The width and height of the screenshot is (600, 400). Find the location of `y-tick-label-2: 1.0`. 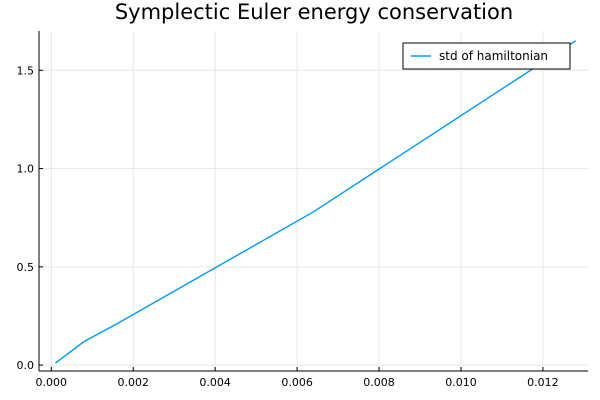

y-tick-label-2: 1.0 is located at coordinates (26, 169).